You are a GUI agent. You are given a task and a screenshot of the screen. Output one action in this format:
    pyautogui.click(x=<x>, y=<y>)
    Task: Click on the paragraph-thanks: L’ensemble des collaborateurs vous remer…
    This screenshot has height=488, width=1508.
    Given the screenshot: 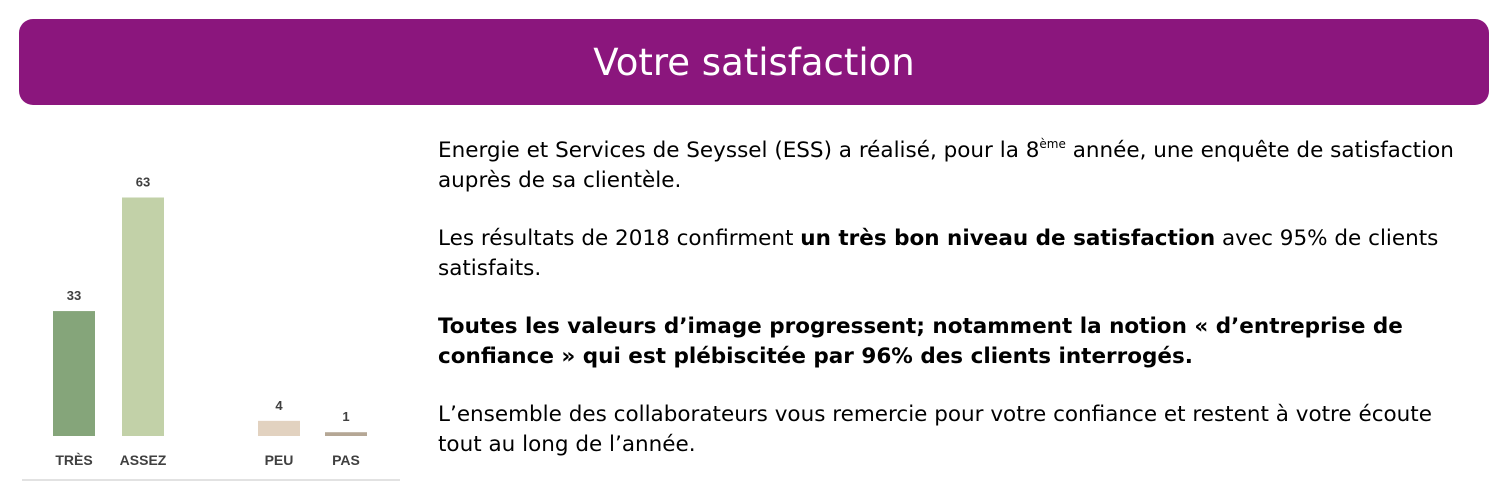 What is the action you would take?
    pyautogui.click(x=953, y=430)
    